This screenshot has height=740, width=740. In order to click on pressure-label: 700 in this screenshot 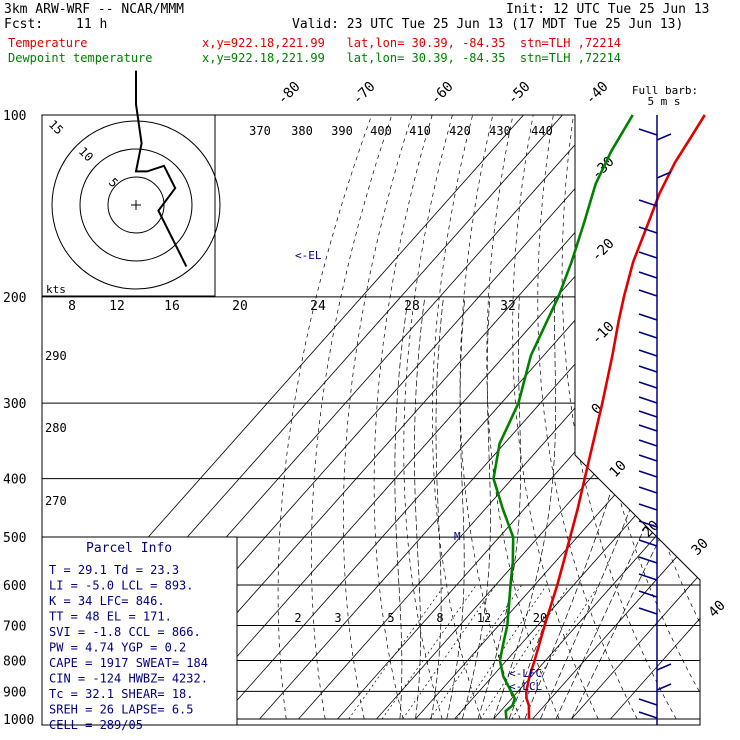, I will do `click(14, 626)`.